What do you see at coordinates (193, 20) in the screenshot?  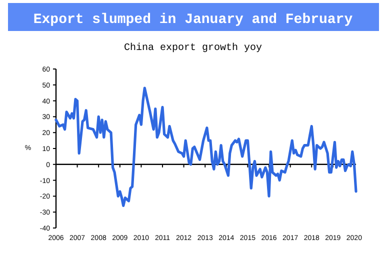 I see `chart-title: Export slumped in January and February` at bounding box center [193, 20].